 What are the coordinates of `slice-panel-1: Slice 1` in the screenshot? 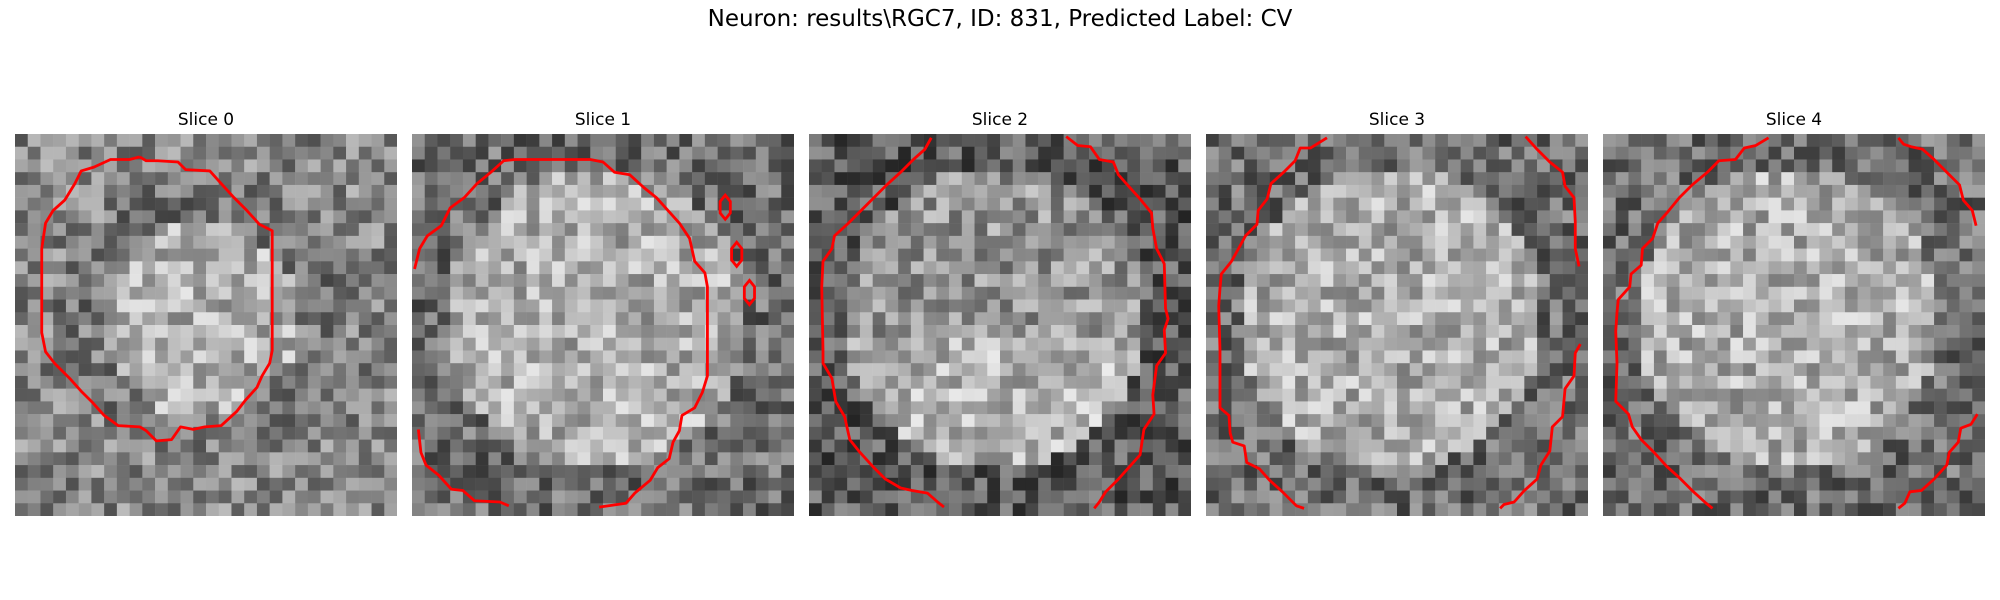 It's located at (603, 312).